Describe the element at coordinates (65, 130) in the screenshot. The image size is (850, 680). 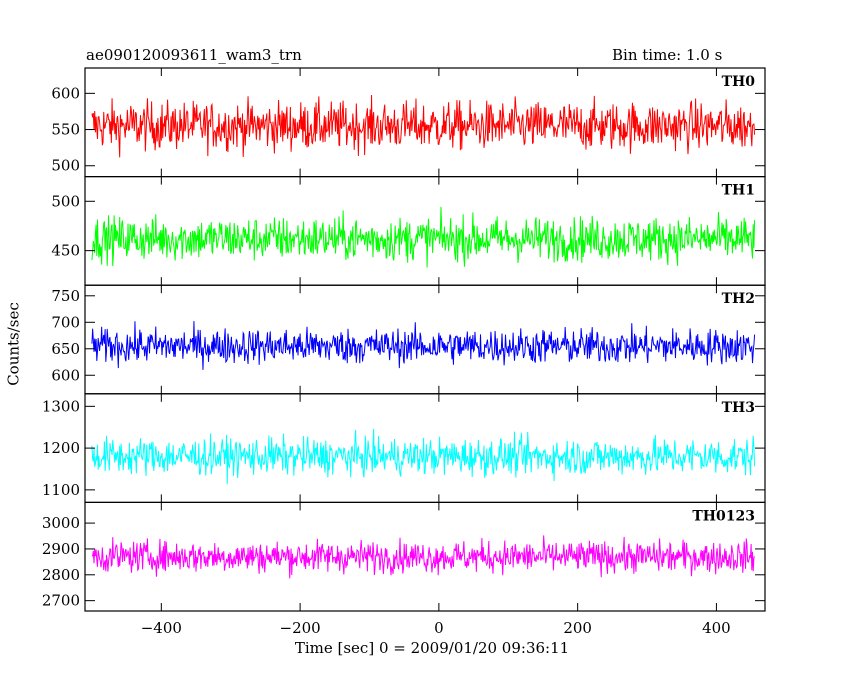
I see `y-tick-label: 550` at that location.